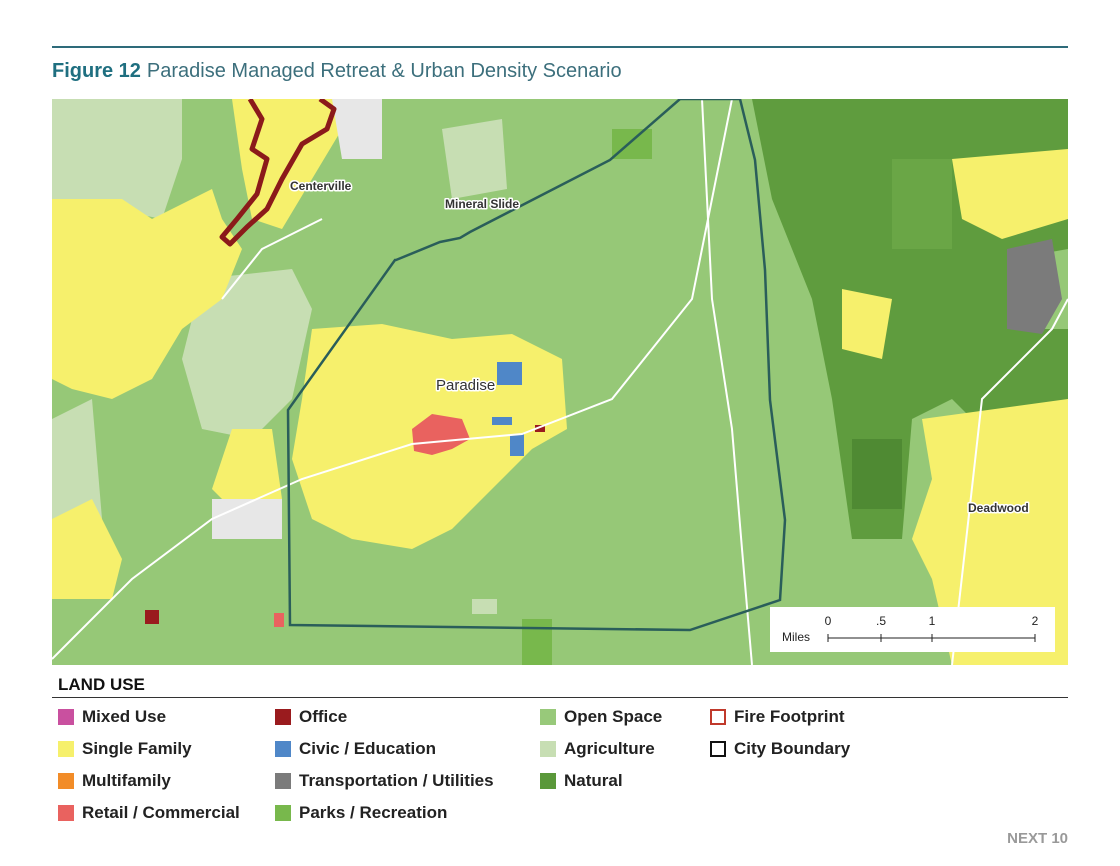 Image resolution: width=1120 pixels, height=866 pixels. What do you see at coordinates (613, 716) in the screenshot?
I see `legend-label: Open Space` at bounding box center [613, 716].